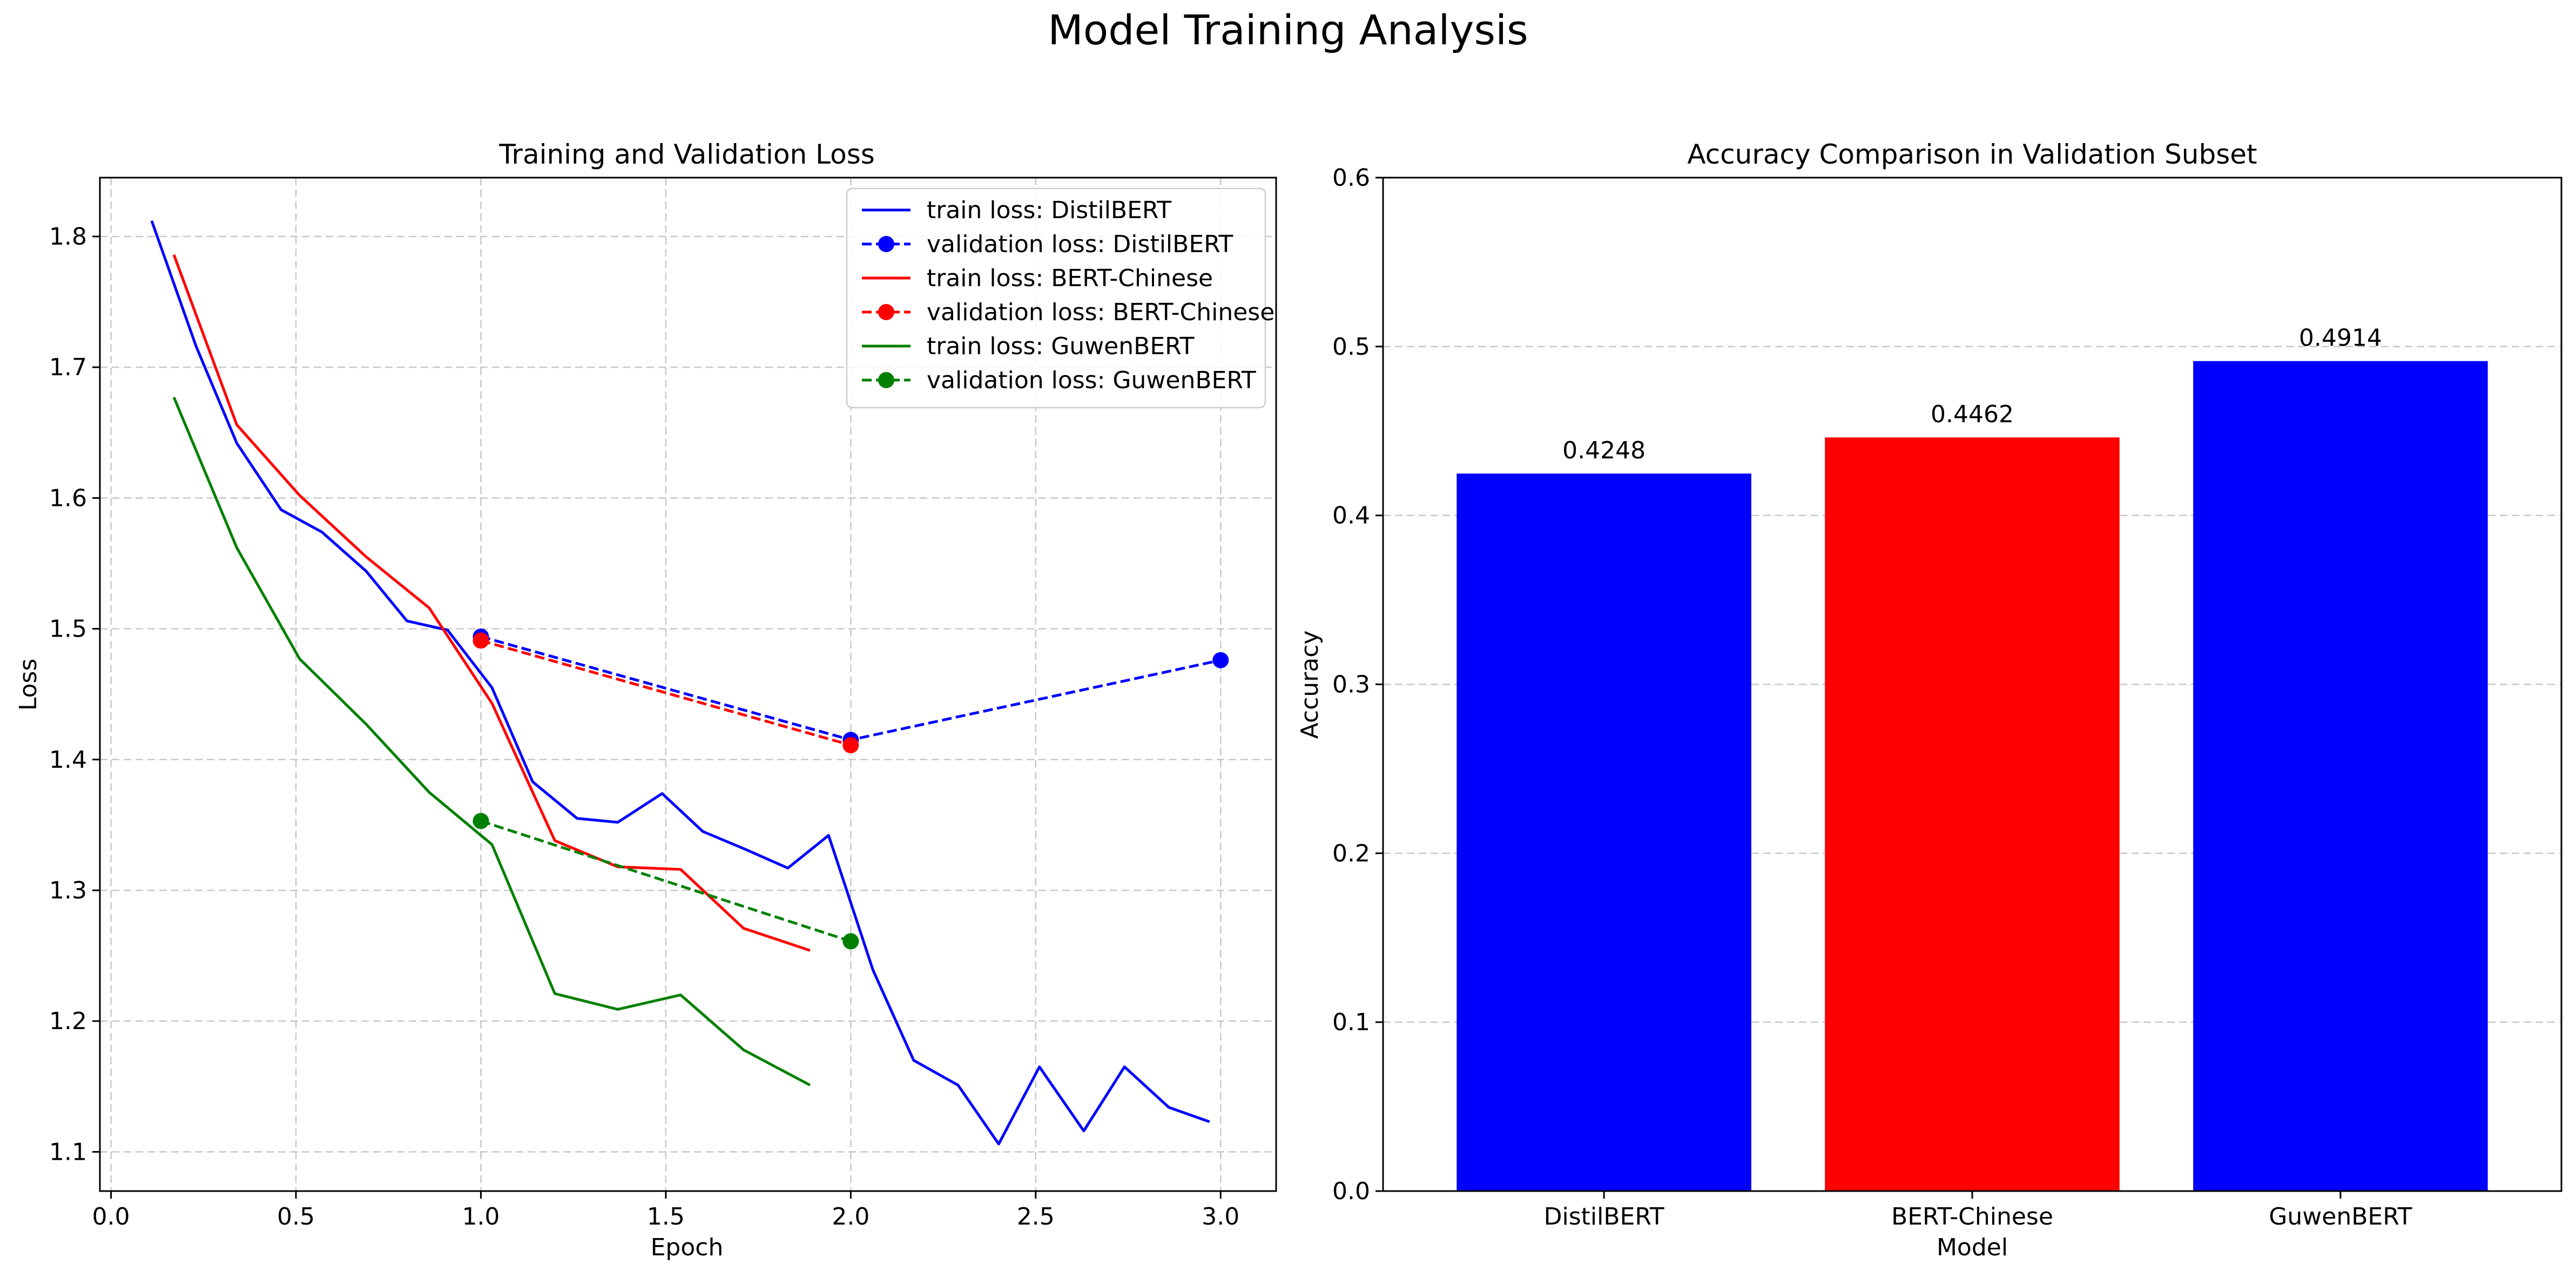 This screenshot has width=2576, height=1278. What do you see at coordinates (2340, 1216) in the screenshot?
I see `accuracy-x-tick-label: GuwenBERT` at bounding box center [2340, 1216].